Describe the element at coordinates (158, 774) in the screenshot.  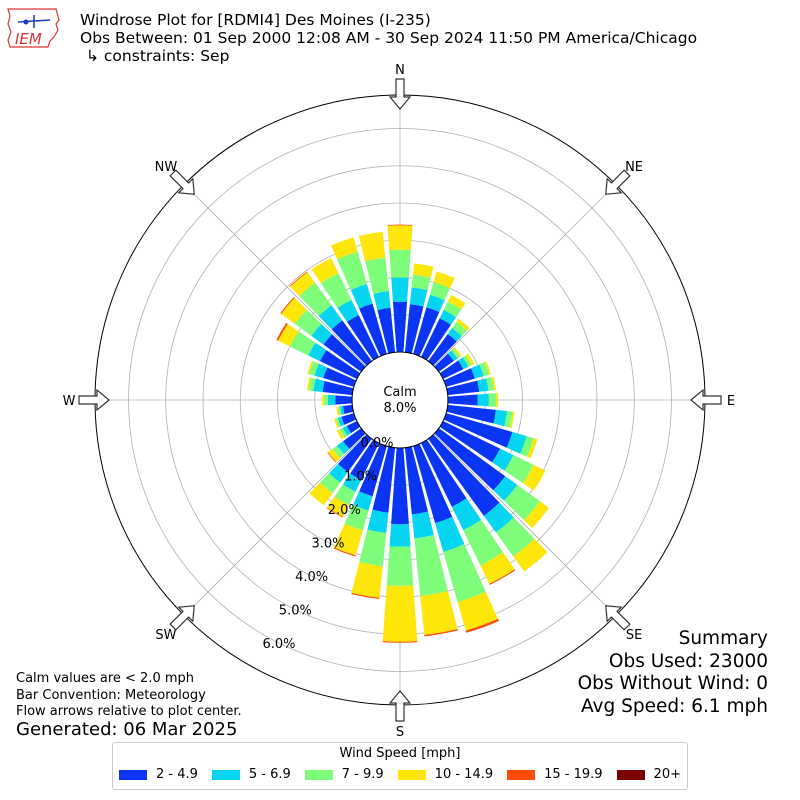
I see `legend-item: 2 - 4.9` at that location.